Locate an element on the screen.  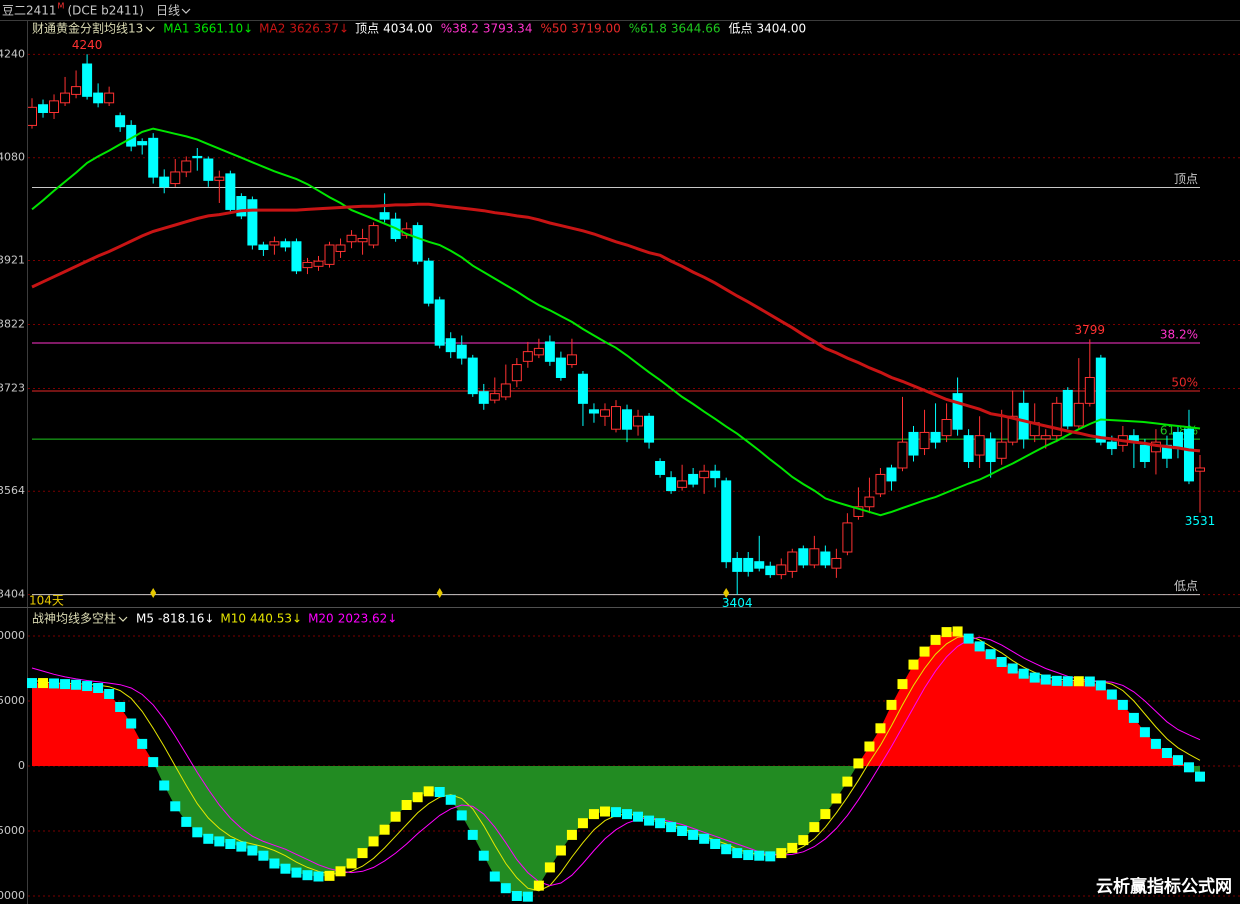
legend-name: M20 is located at coordinates (321, 619).